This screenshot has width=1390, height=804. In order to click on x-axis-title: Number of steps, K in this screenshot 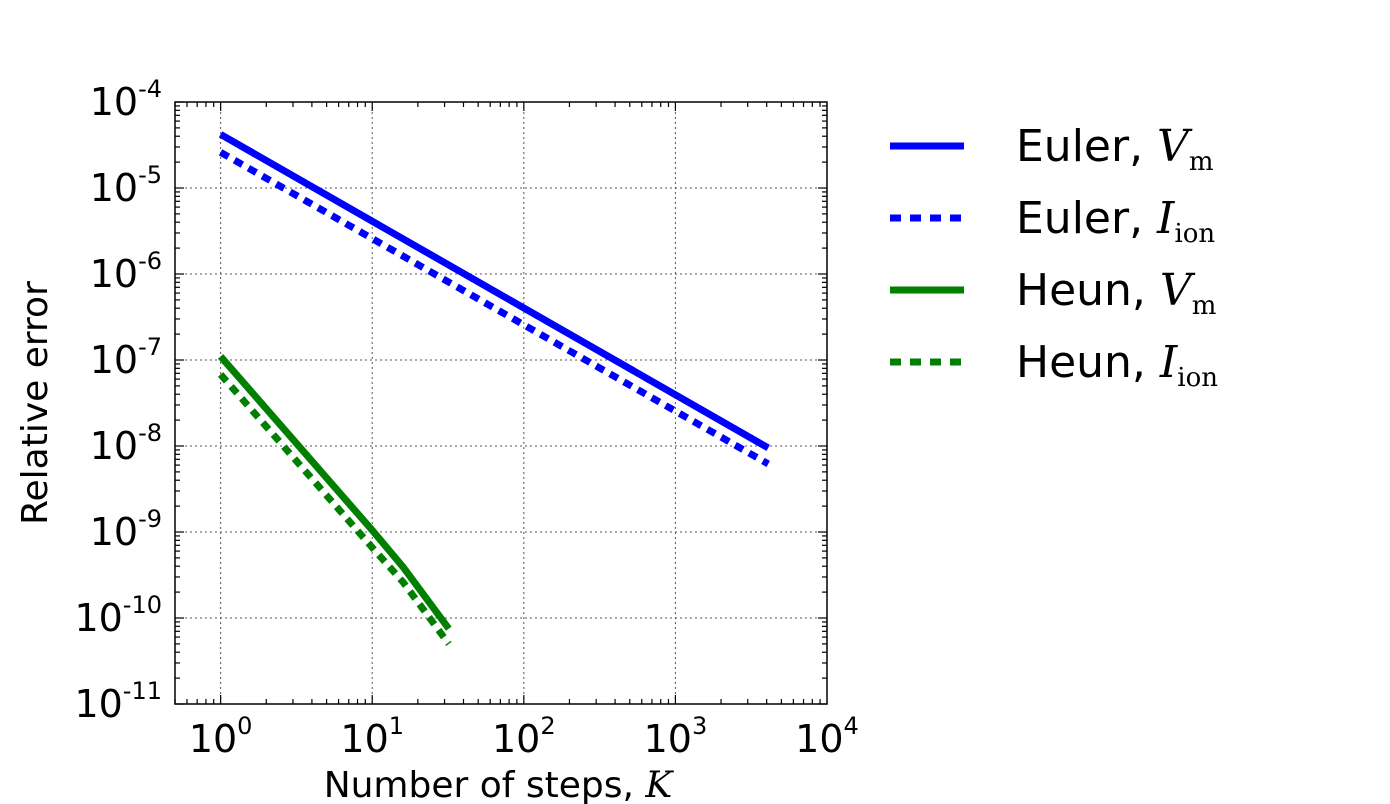, I will do `click(499, 784)`.